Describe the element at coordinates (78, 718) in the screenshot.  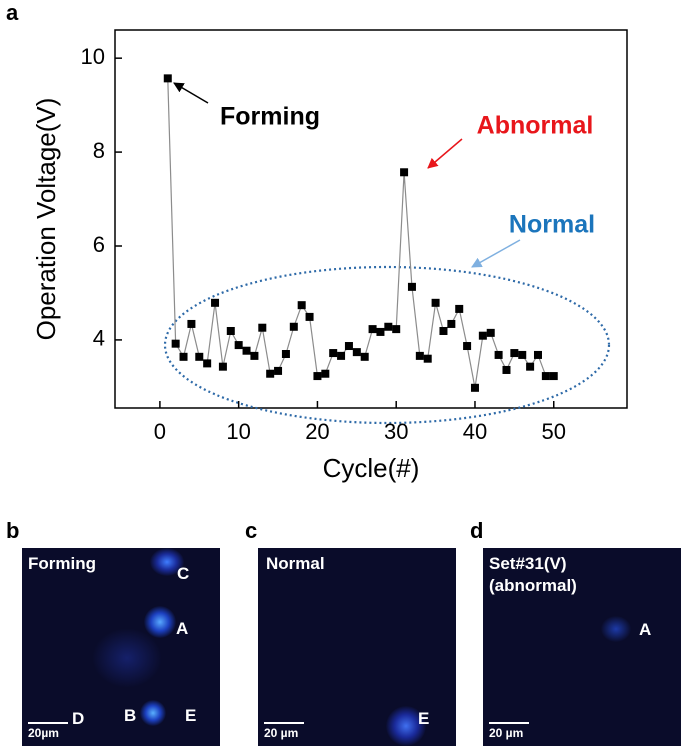
I see `spot-label: D` at that location.